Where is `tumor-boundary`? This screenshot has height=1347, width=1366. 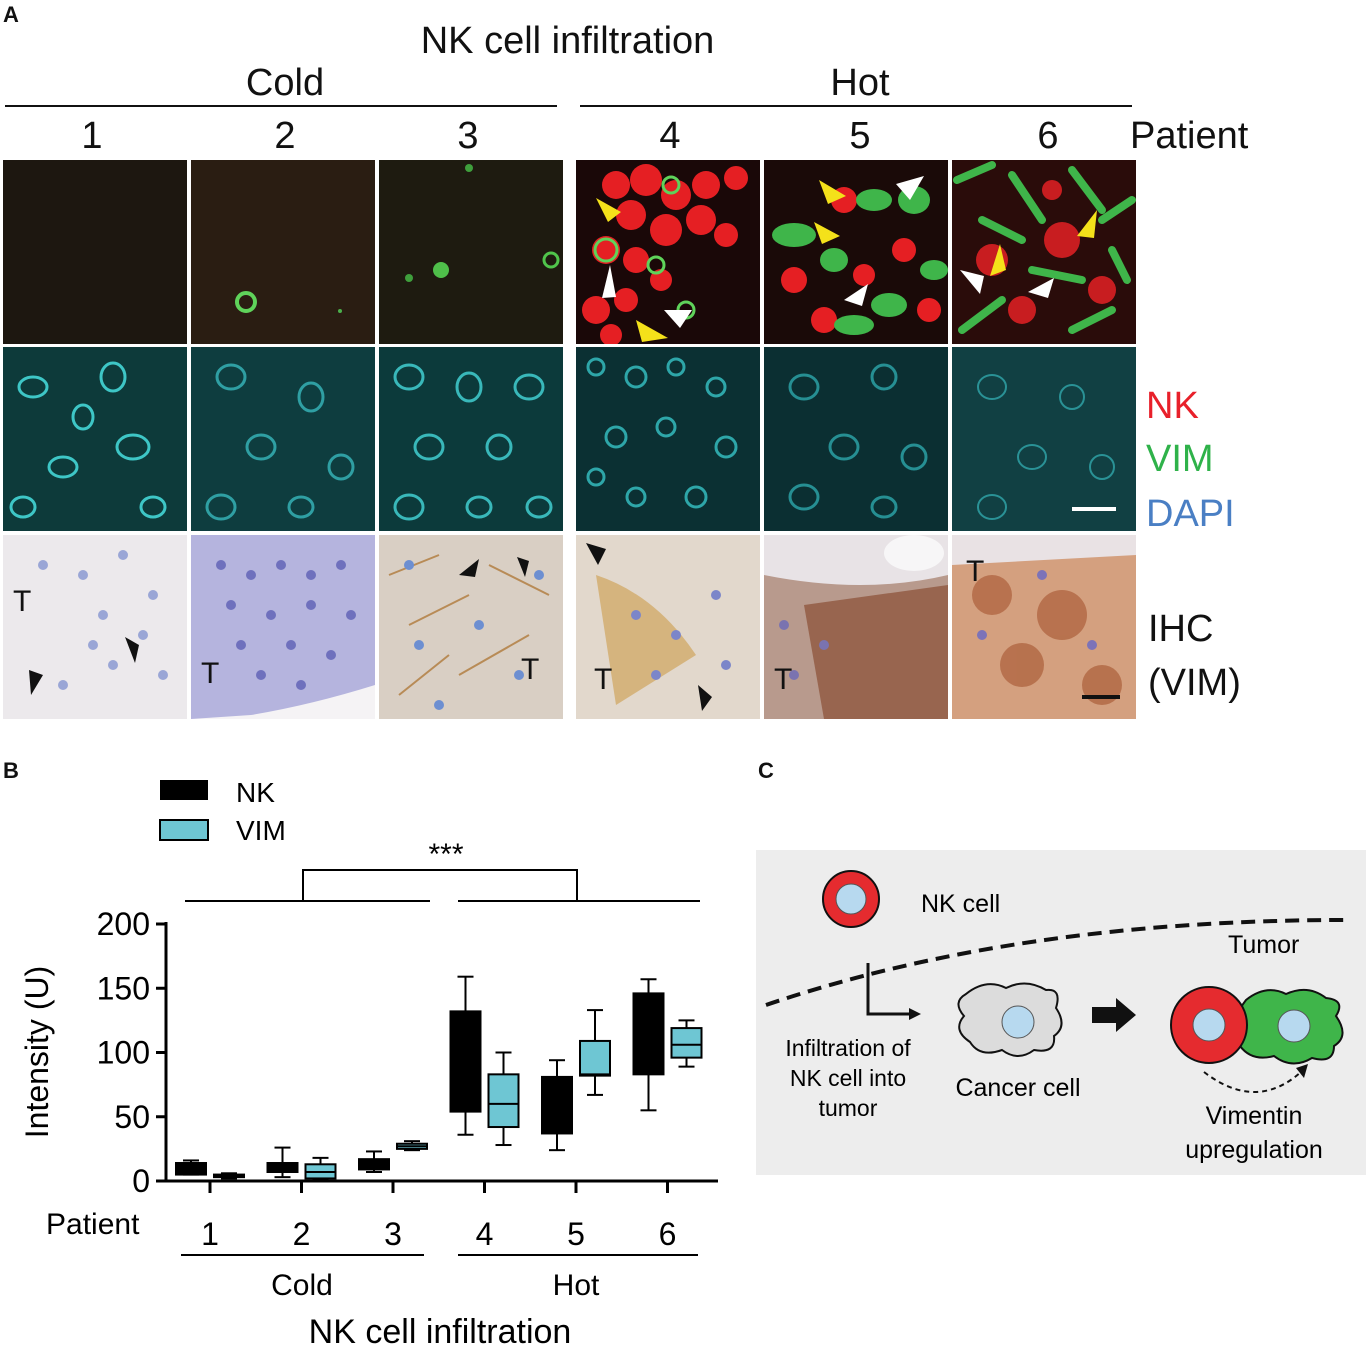 tumor-boundary is located at coordinates (1056, 962).